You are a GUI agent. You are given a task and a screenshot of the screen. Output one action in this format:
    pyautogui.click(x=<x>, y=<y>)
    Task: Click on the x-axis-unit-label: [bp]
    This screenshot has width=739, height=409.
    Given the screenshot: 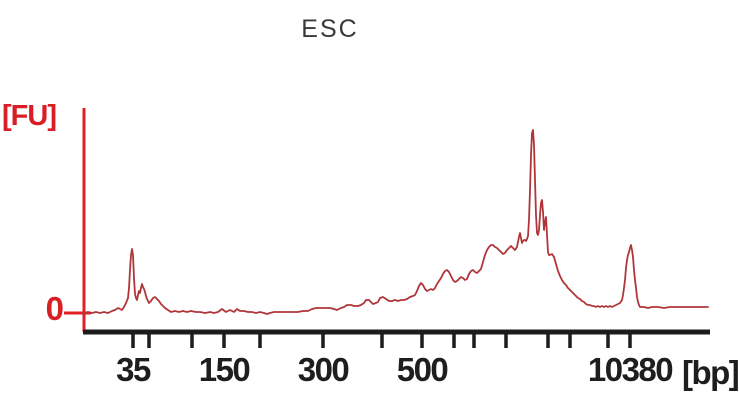 What is the action you would take?
    pyautogui.click(x=710, y=372)
    